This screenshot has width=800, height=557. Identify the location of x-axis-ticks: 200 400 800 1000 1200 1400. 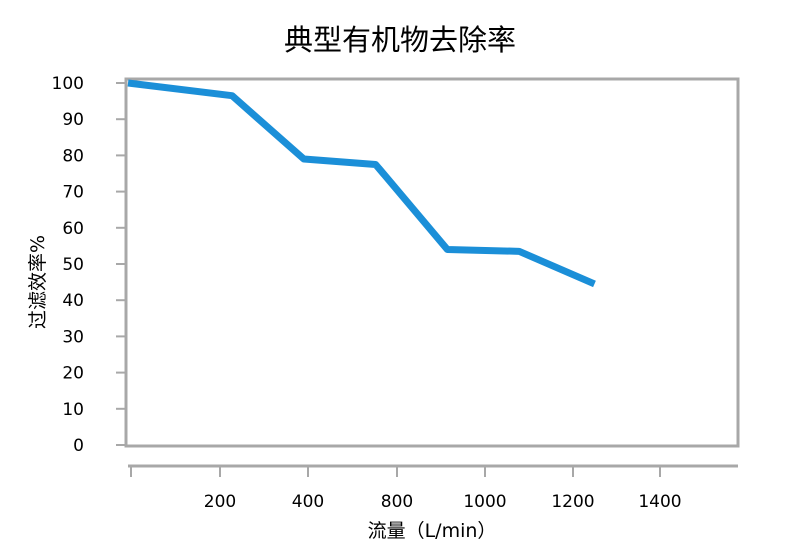
(406, 489).